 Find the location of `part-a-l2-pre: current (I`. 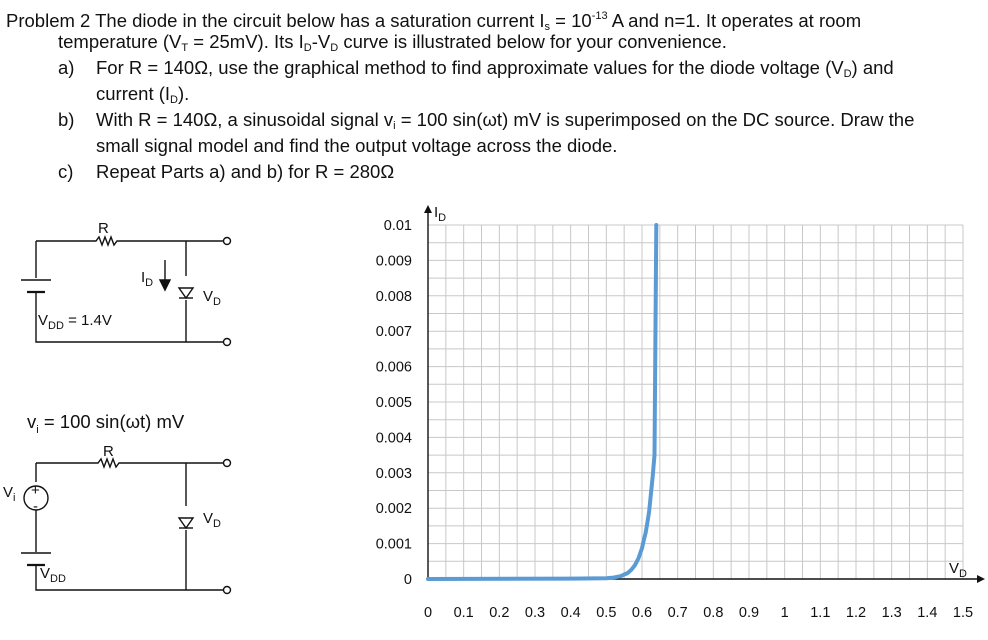

part-a-l2-pre: current (I is located at coordinates (133, 93).